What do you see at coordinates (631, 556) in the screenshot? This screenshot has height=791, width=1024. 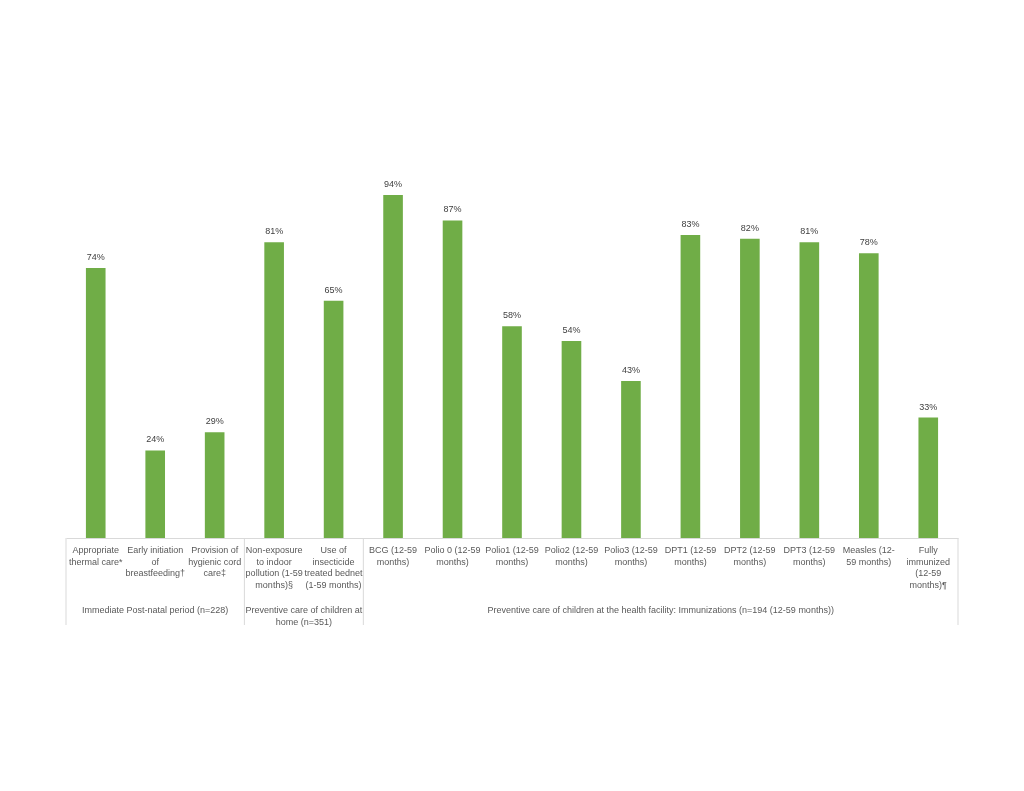 I see `x-tick-label: Polio3 (12-59 months)` at bounding box center [631, 556].